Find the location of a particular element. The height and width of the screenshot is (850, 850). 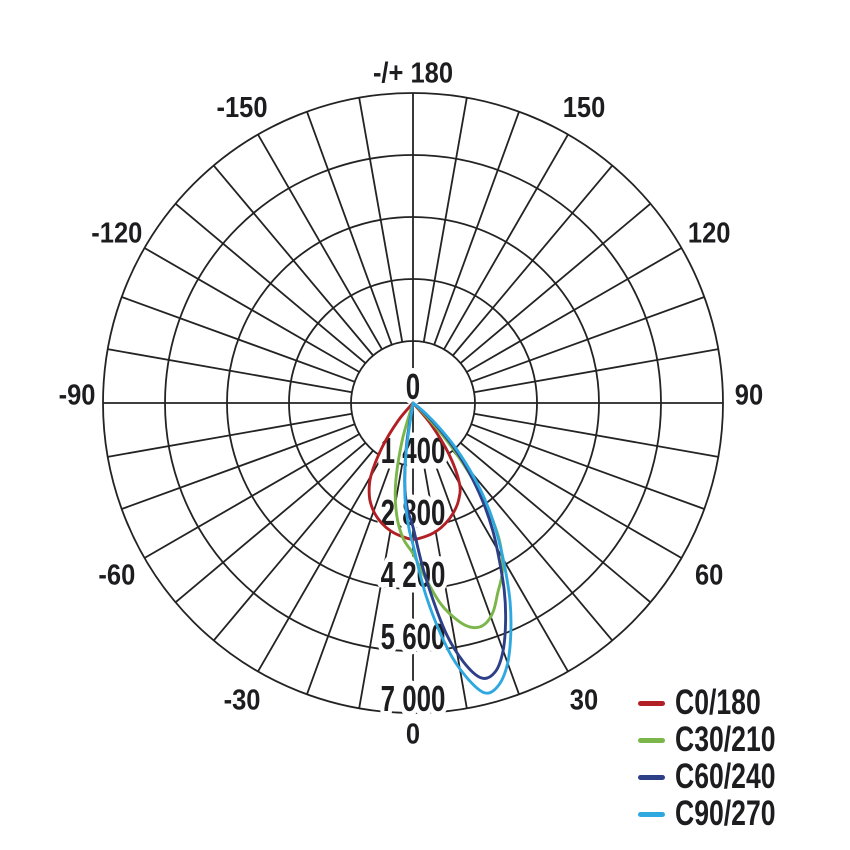

angle-label-90: 90 is located at coordinates (749, 394).